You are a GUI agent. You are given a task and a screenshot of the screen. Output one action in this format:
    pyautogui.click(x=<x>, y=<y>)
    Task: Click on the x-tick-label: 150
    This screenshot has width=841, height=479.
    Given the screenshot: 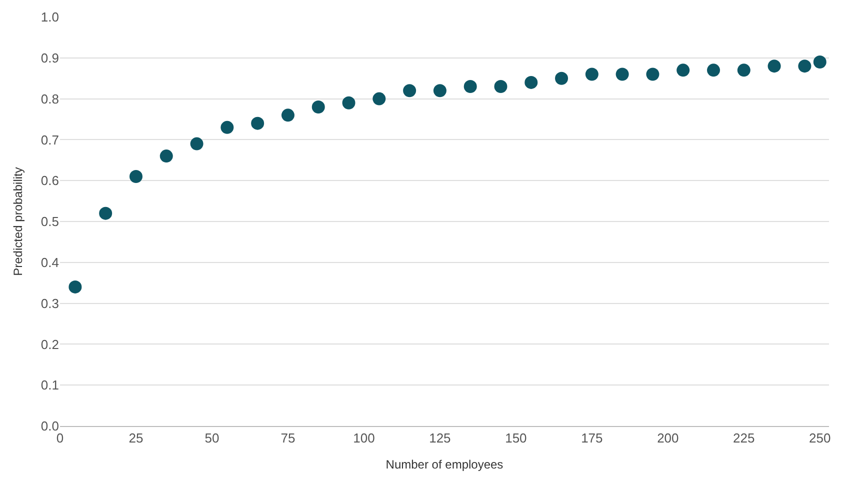 What is the action you would take?
    pyautogui.click(x=516, y=438)
    